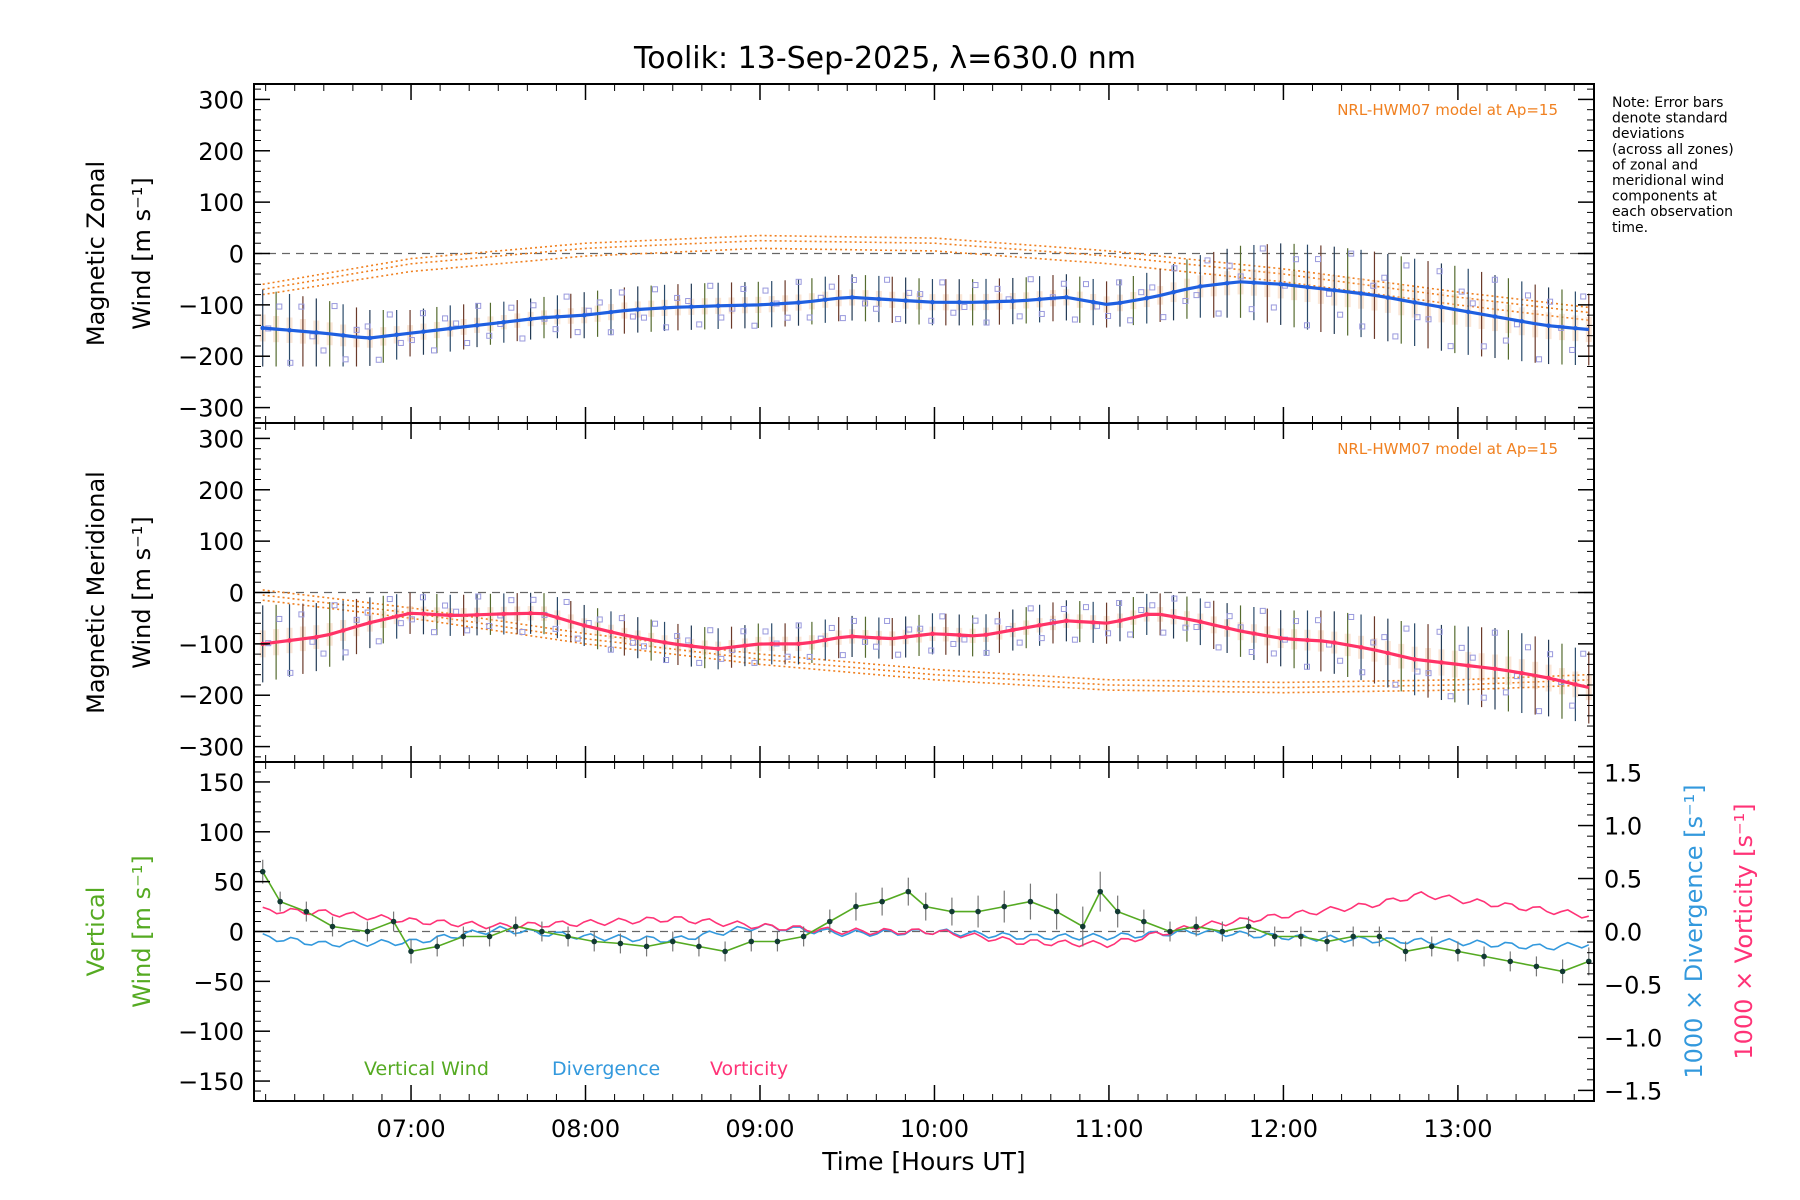 The height and width of the screenshot is (1200, 1800). Describe the element at coordinates (211, 748) in the screenshot. I see `ytick-label: −300` at that location.